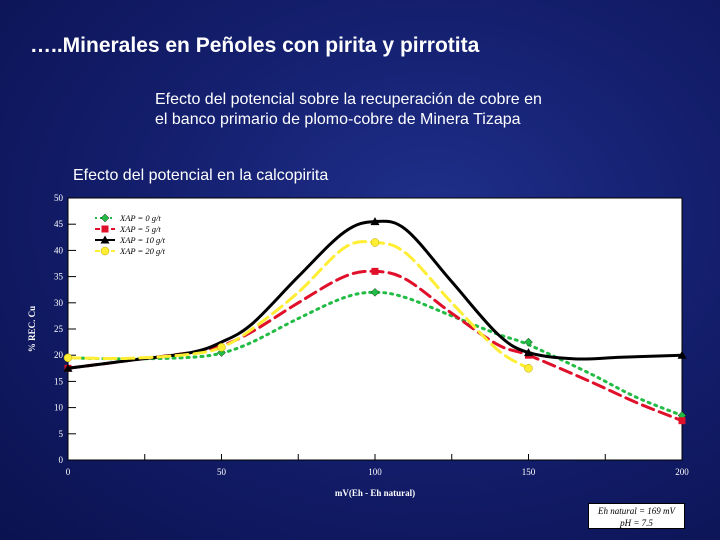  What do you see at coordinates (140, 218) in the screenshot?
I see `legend-label-xap-0-g-t: XAP = 0 g/t` at bounding box center [140, 218].